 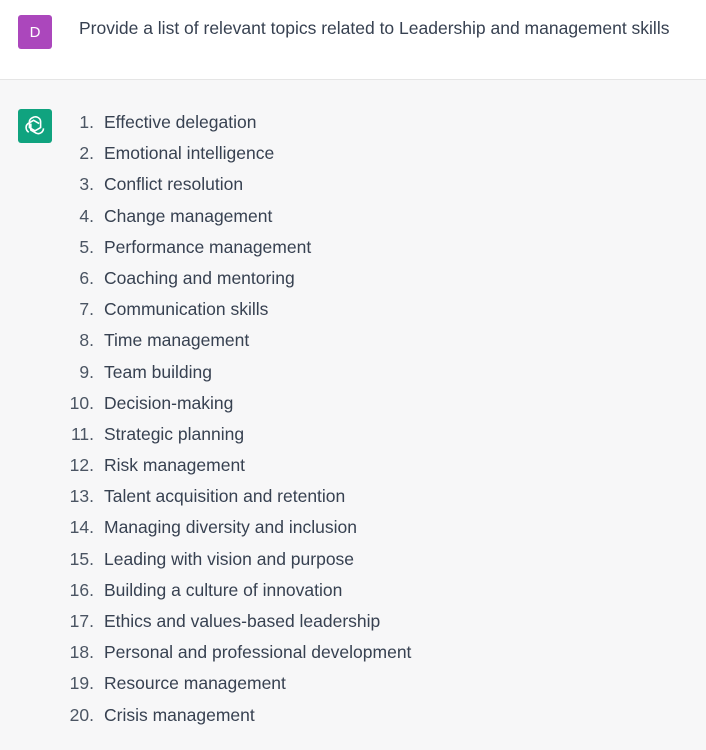 I want to click on list-item-number: 14., so click(x=81, y=527).